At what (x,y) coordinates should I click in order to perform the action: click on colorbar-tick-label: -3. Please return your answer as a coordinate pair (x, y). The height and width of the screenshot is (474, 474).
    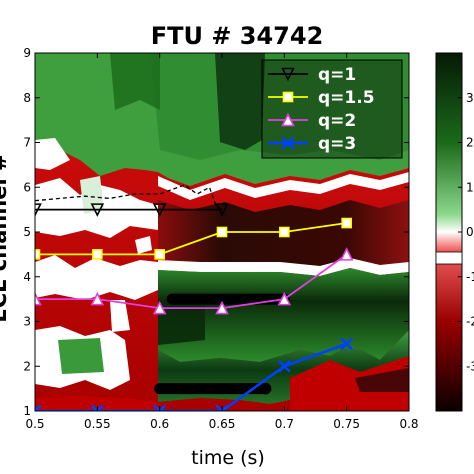
    Looking at the image, I should click on (470, 366).